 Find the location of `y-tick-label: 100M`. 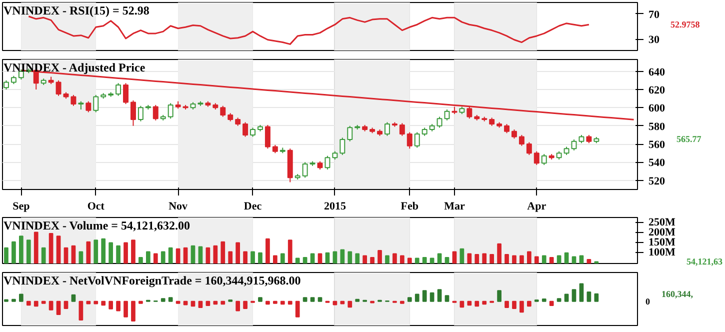

y-tick-label: 100M is located at coordinates (662, 252).